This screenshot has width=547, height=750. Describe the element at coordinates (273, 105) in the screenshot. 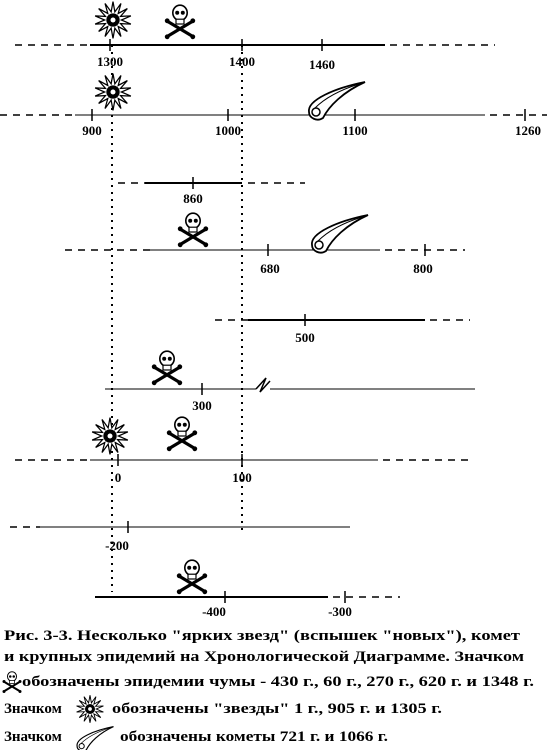

I see `timeline: 900 1000 1100 1260` at that location.